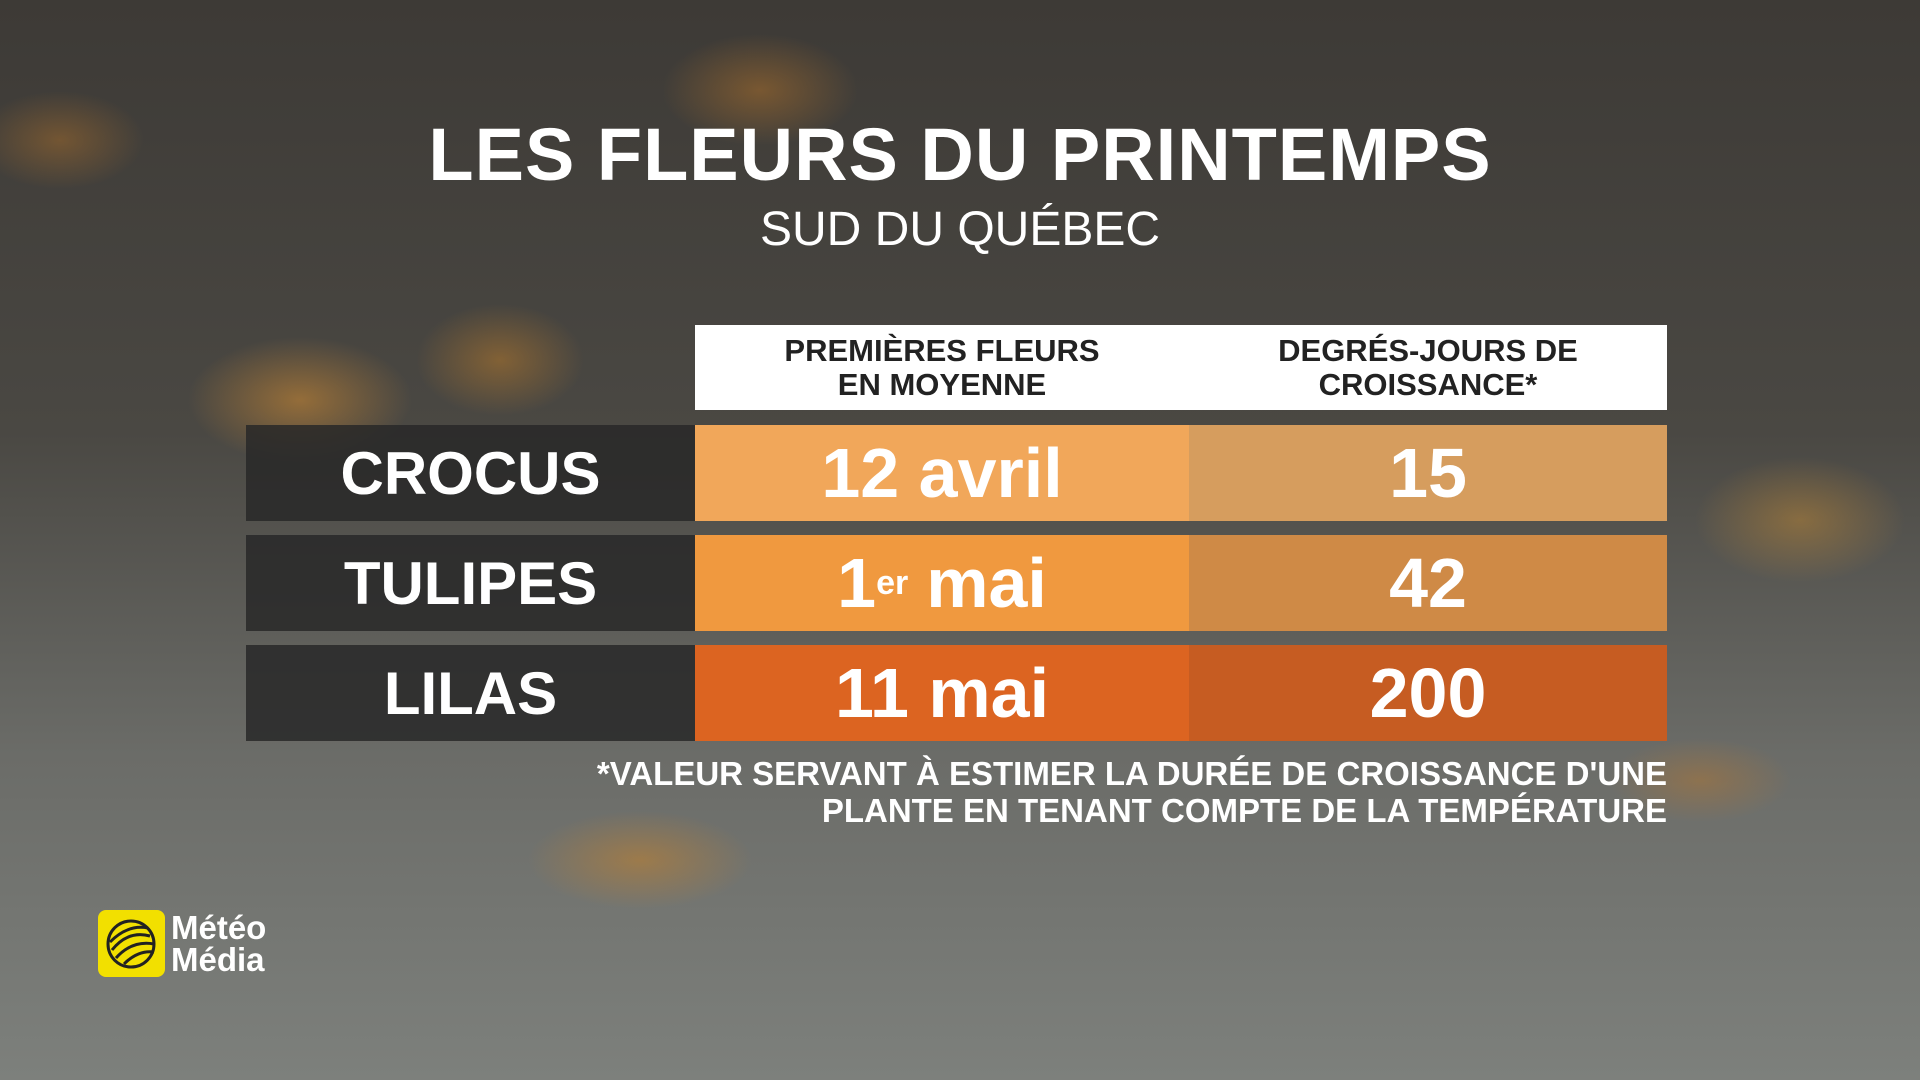 The height and width of the screenshot is (1080, 1920). What do you see at coordinates (470, 693) in the screenshot?
I see `row-label: LILAS` at bounding box center [470, 693].